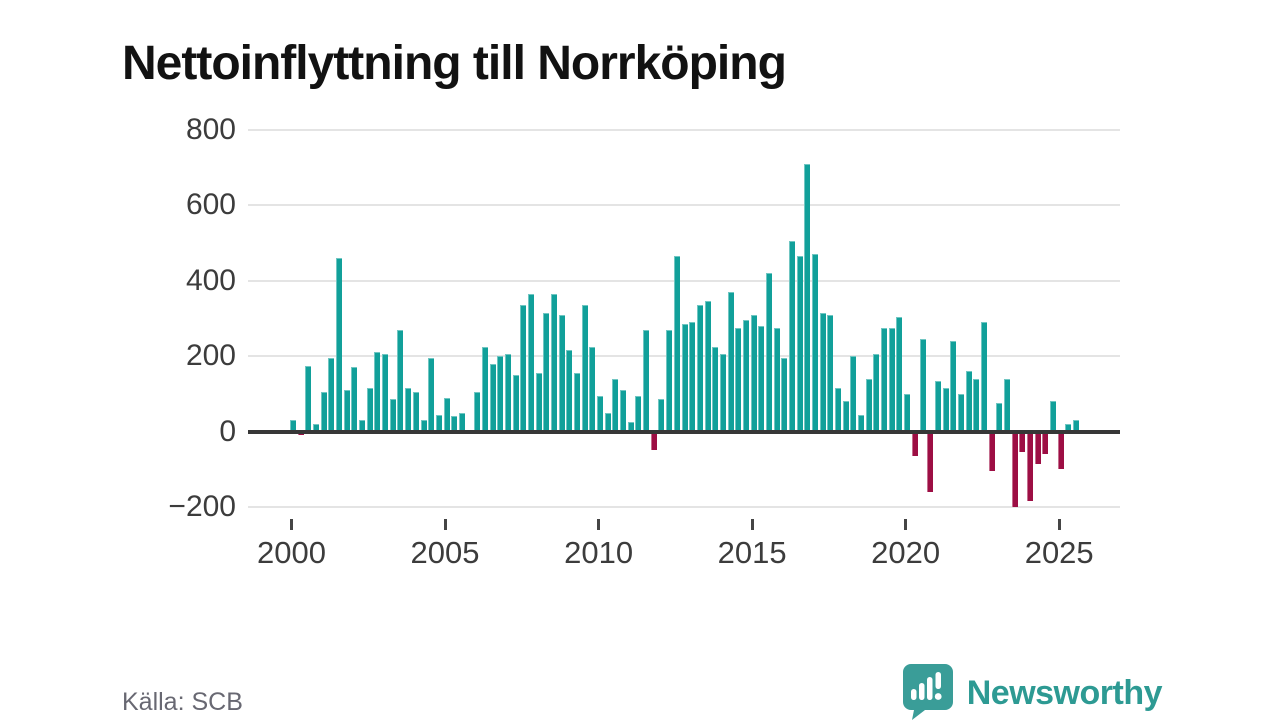  What do you see at coordinates (454, 64) in the screenshot?
I see `chart-title: Nettoinflyttning till Norrköping` at bounding box center [454, 64].